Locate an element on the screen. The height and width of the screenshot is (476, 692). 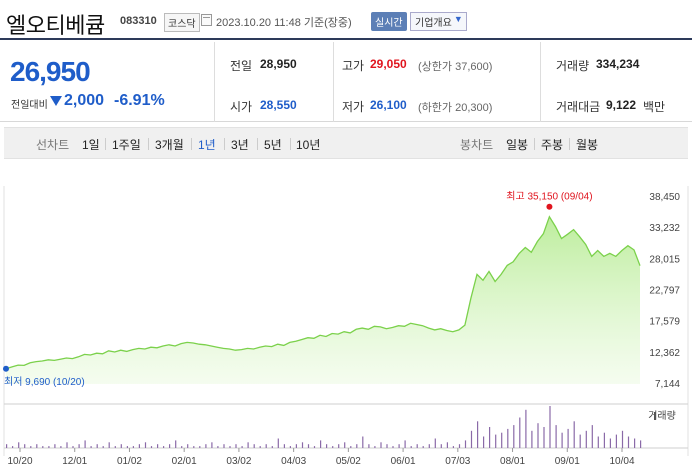
tab-daily-candle: 일봉 is located at coordinates (517, 145).